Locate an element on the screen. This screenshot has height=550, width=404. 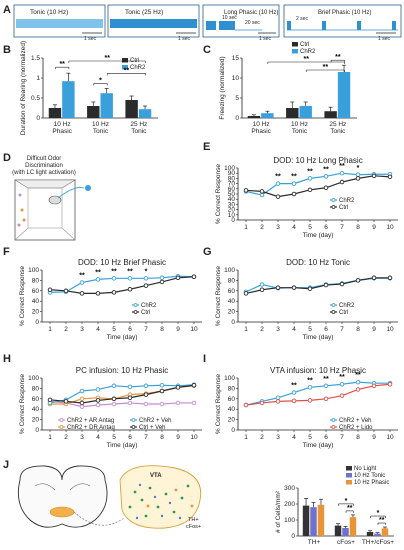
y-tick-label: 10 is located at coordinates (236, 78).